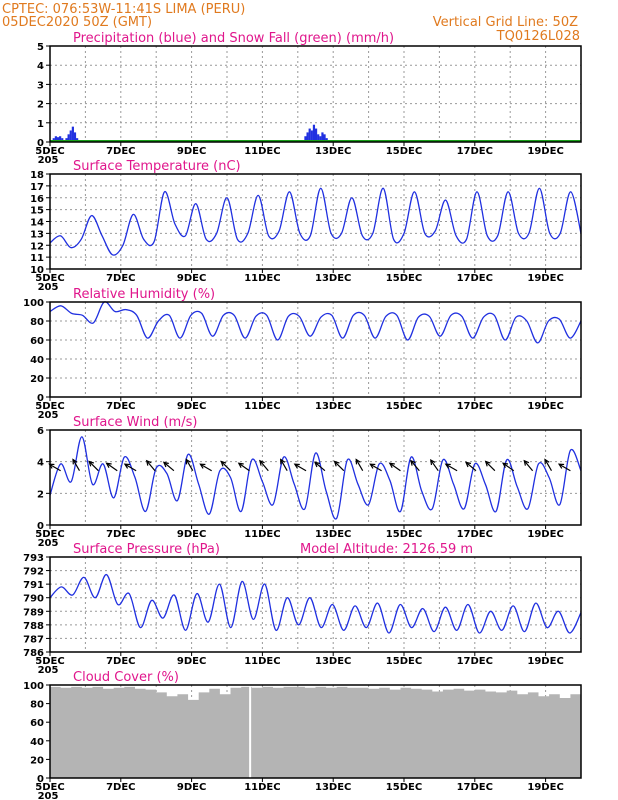 This screenshot has width=618, height=800. I want to click on wind-series-line, so click(315, 478).